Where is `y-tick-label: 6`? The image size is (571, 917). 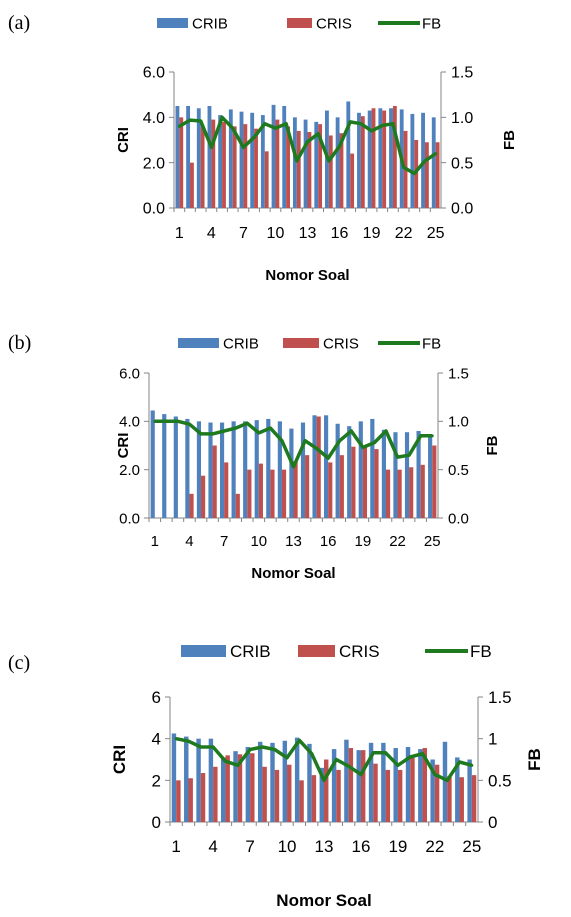
y-tick-label: 6 is located at coordinates (156, 697).